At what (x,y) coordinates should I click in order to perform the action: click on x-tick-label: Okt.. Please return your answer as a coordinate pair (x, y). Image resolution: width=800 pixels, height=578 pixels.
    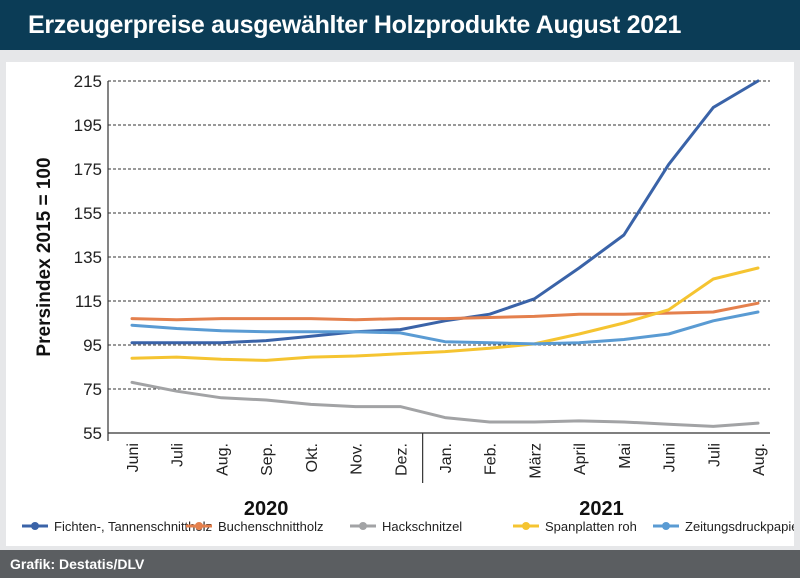
    Looking at the image, I should click on (312, 457).